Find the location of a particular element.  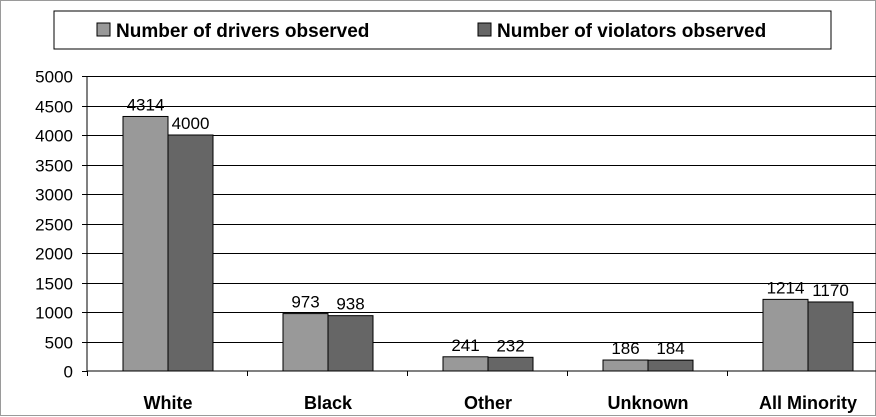

category-label: Other is located at coordinates (488, 403).